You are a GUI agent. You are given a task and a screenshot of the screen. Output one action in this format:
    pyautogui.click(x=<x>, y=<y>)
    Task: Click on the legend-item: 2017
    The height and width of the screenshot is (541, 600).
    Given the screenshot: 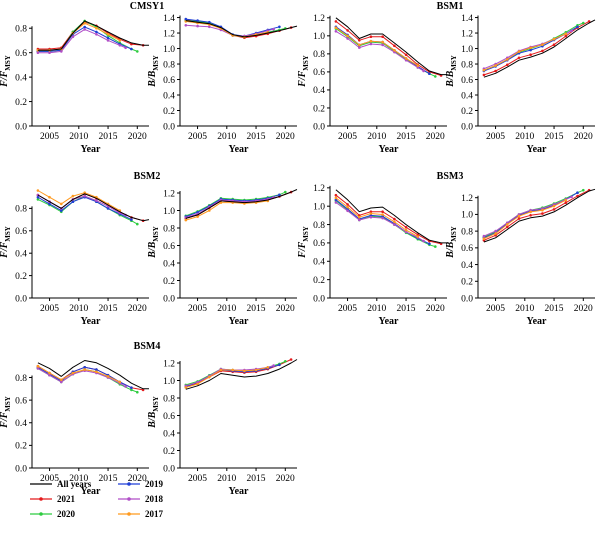 What is the action you would take?
    pyautogui.click(x=141, y=514)
    